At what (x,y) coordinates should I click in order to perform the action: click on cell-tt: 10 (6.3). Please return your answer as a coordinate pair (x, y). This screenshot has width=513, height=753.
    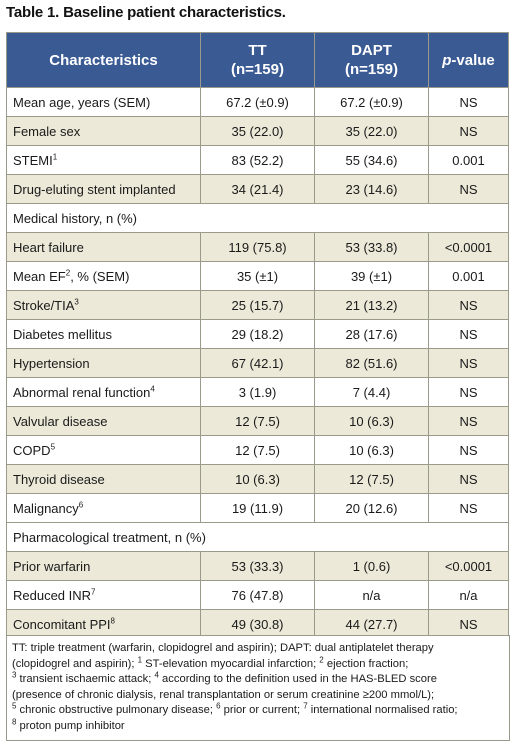
    Looking at the image, I should click on (257, 479).